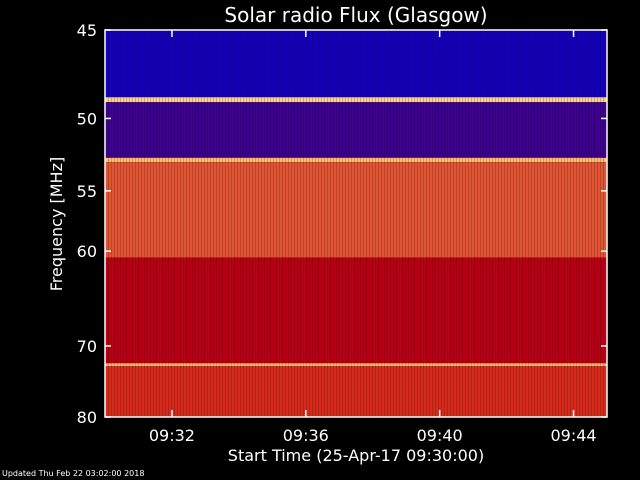 This screenshot has height=480, width=640. Describe the element at coordinates (87, 417) in the screenshot. I see `y-tick-label: 80` at that location.